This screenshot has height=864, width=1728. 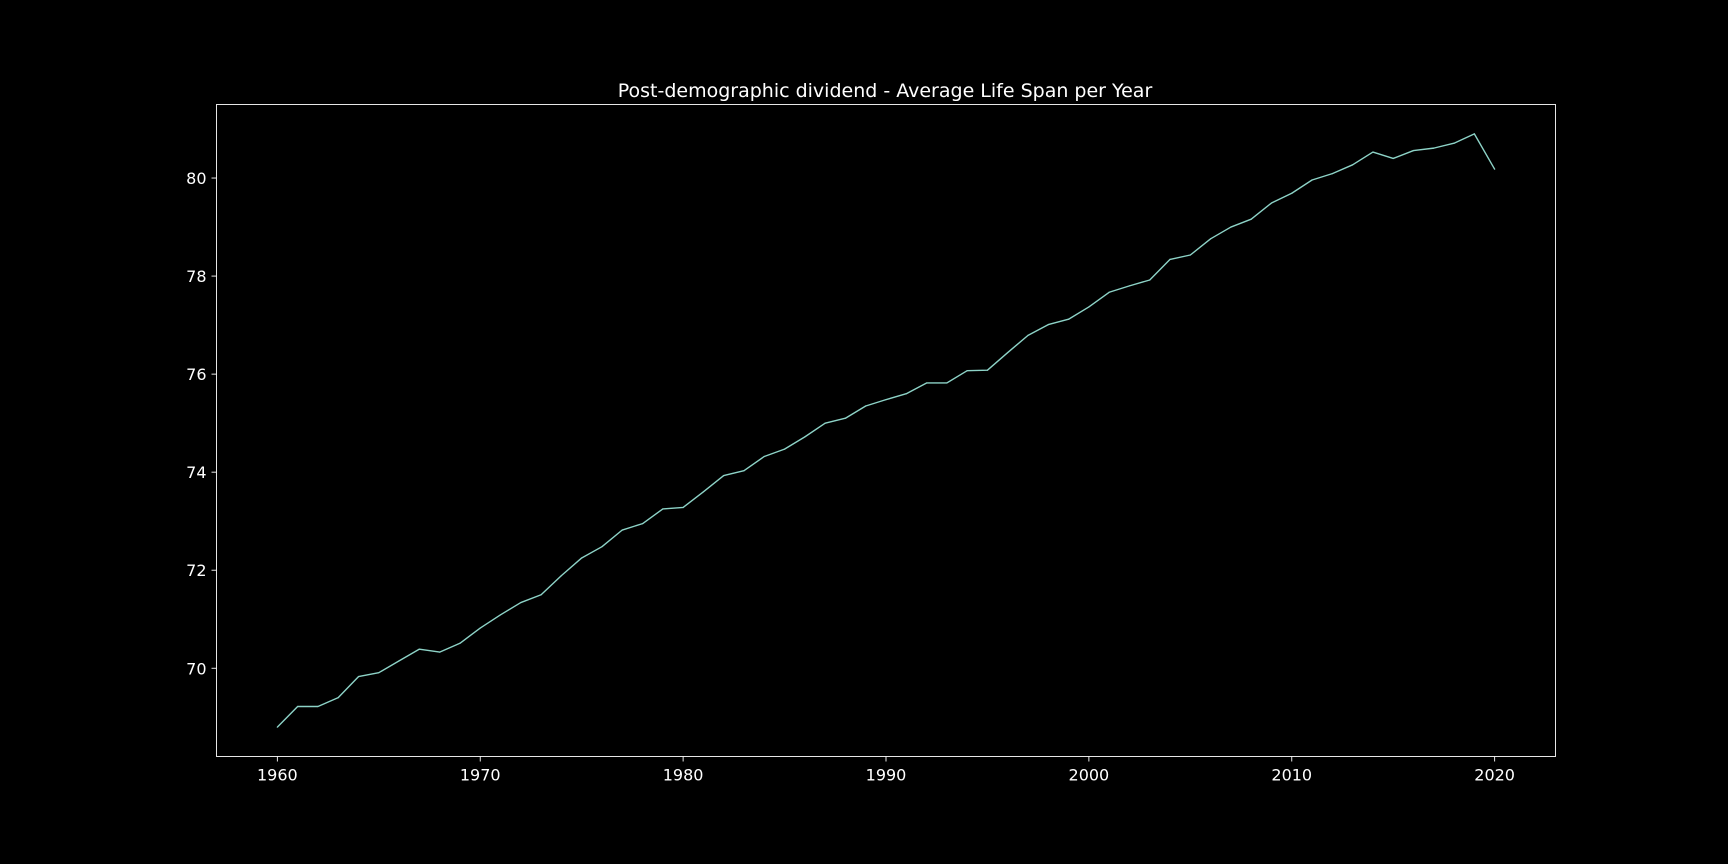 I want to click on x-axis: 1960 1970 1980 1990 2000 2010 2020, so click(x=886, y=770).